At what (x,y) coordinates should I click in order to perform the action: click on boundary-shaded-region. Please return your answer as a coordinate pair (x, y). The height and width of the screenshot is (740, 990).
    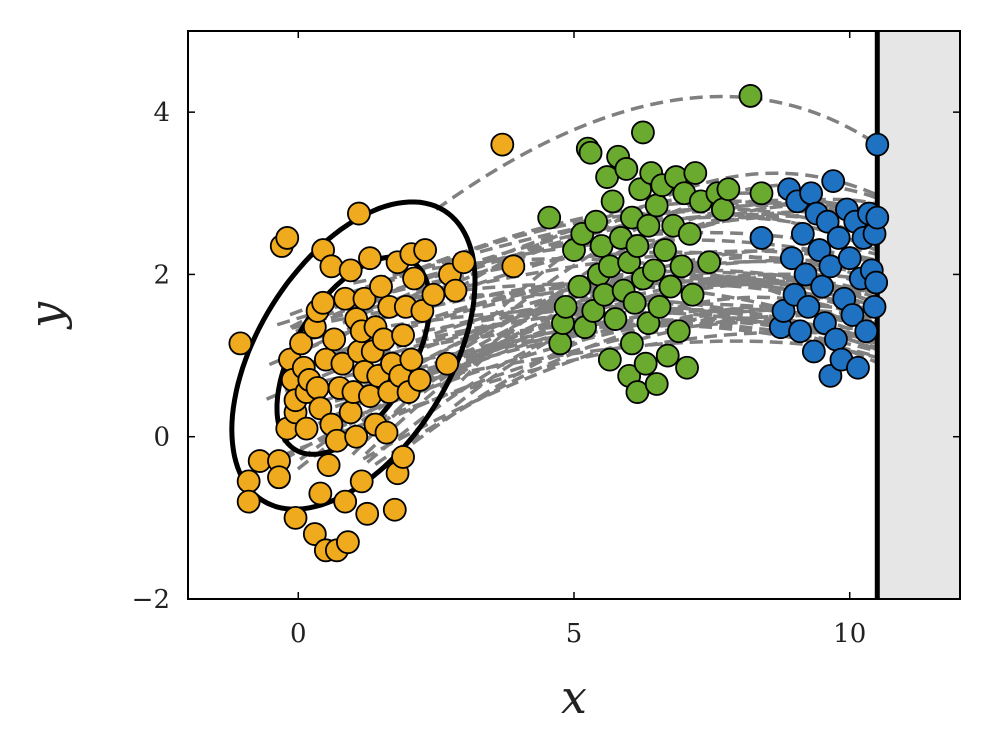
    Looking at the image, I should click on (918, 315).